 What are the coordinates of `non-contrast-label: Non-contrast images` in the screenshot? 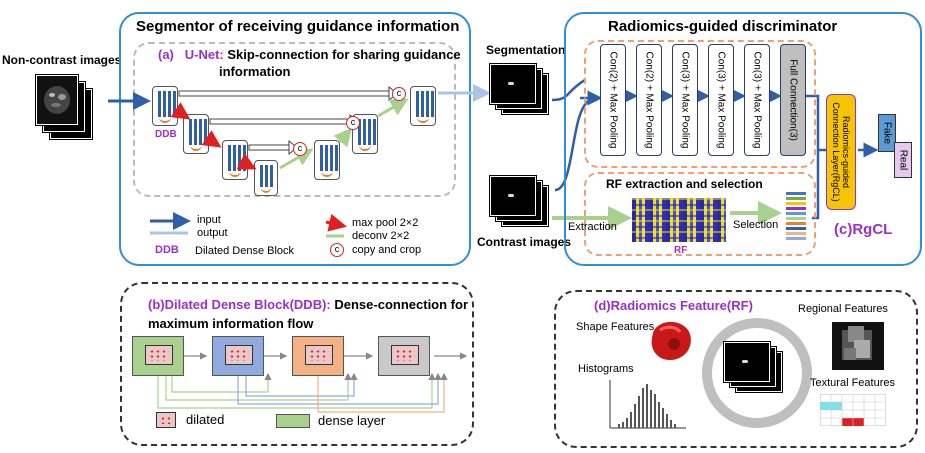 It's located at (62, 60).